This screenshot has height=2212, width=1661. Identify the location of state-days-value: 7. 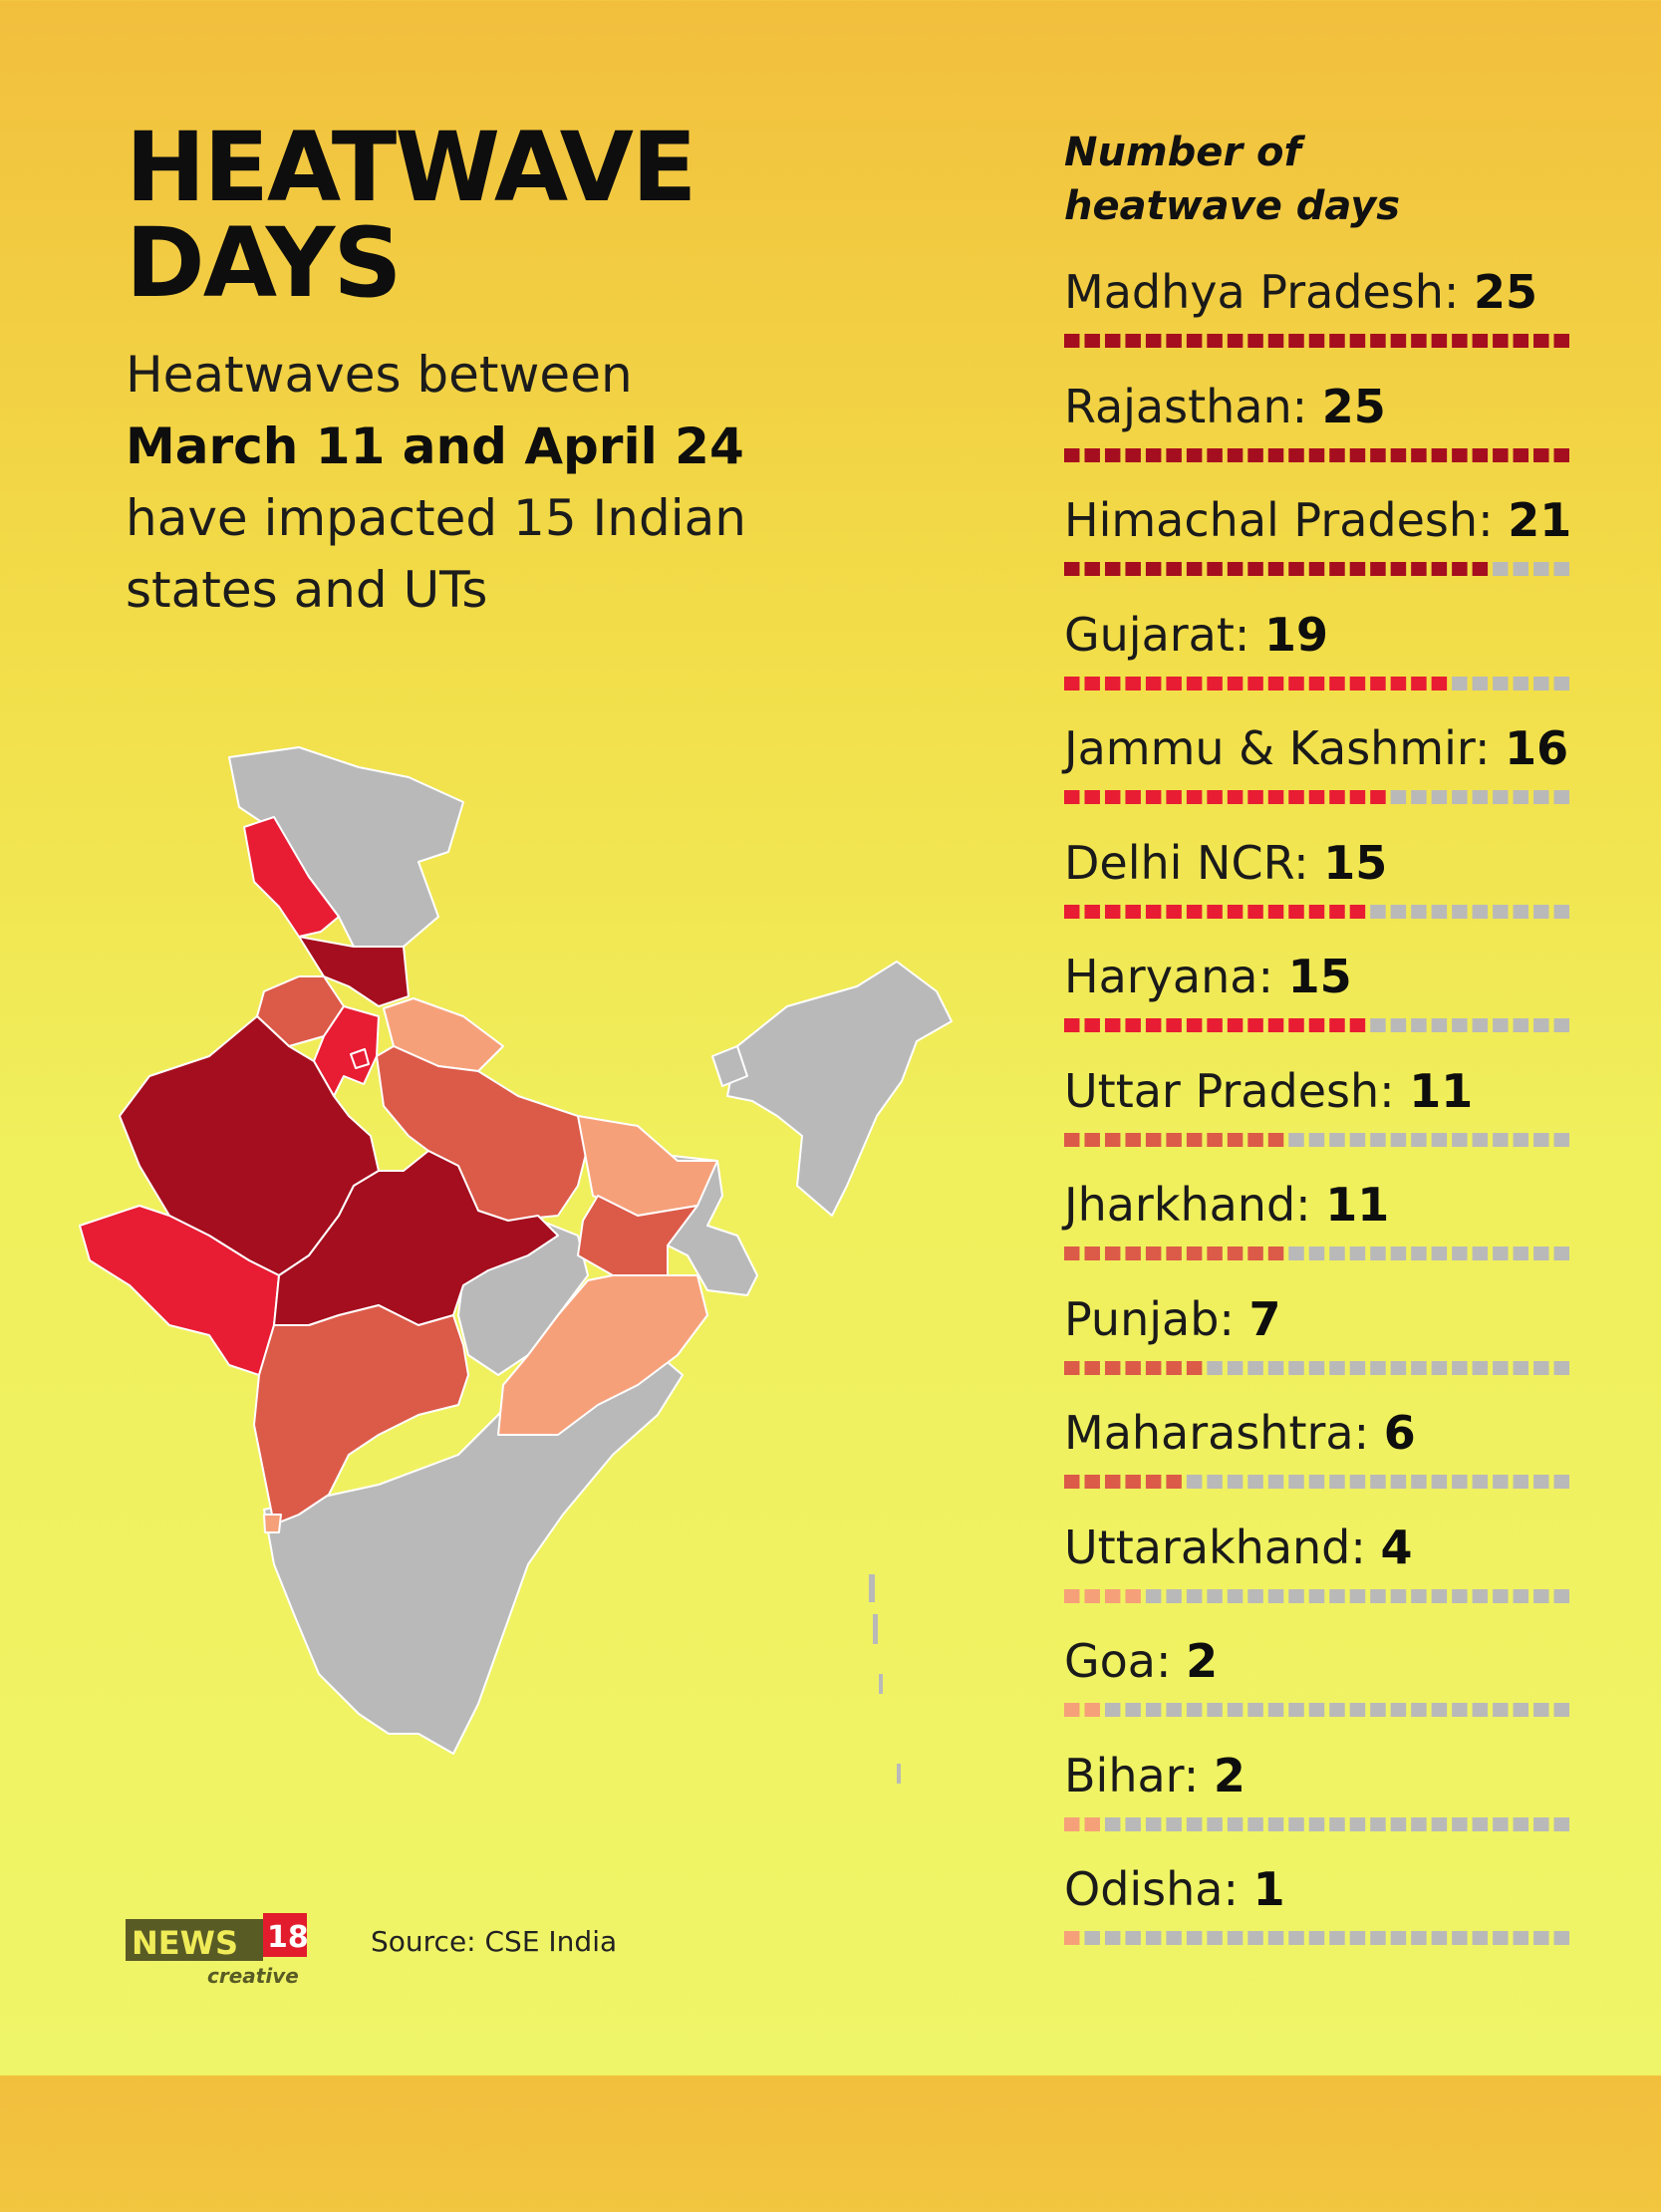
(1264, 1319).